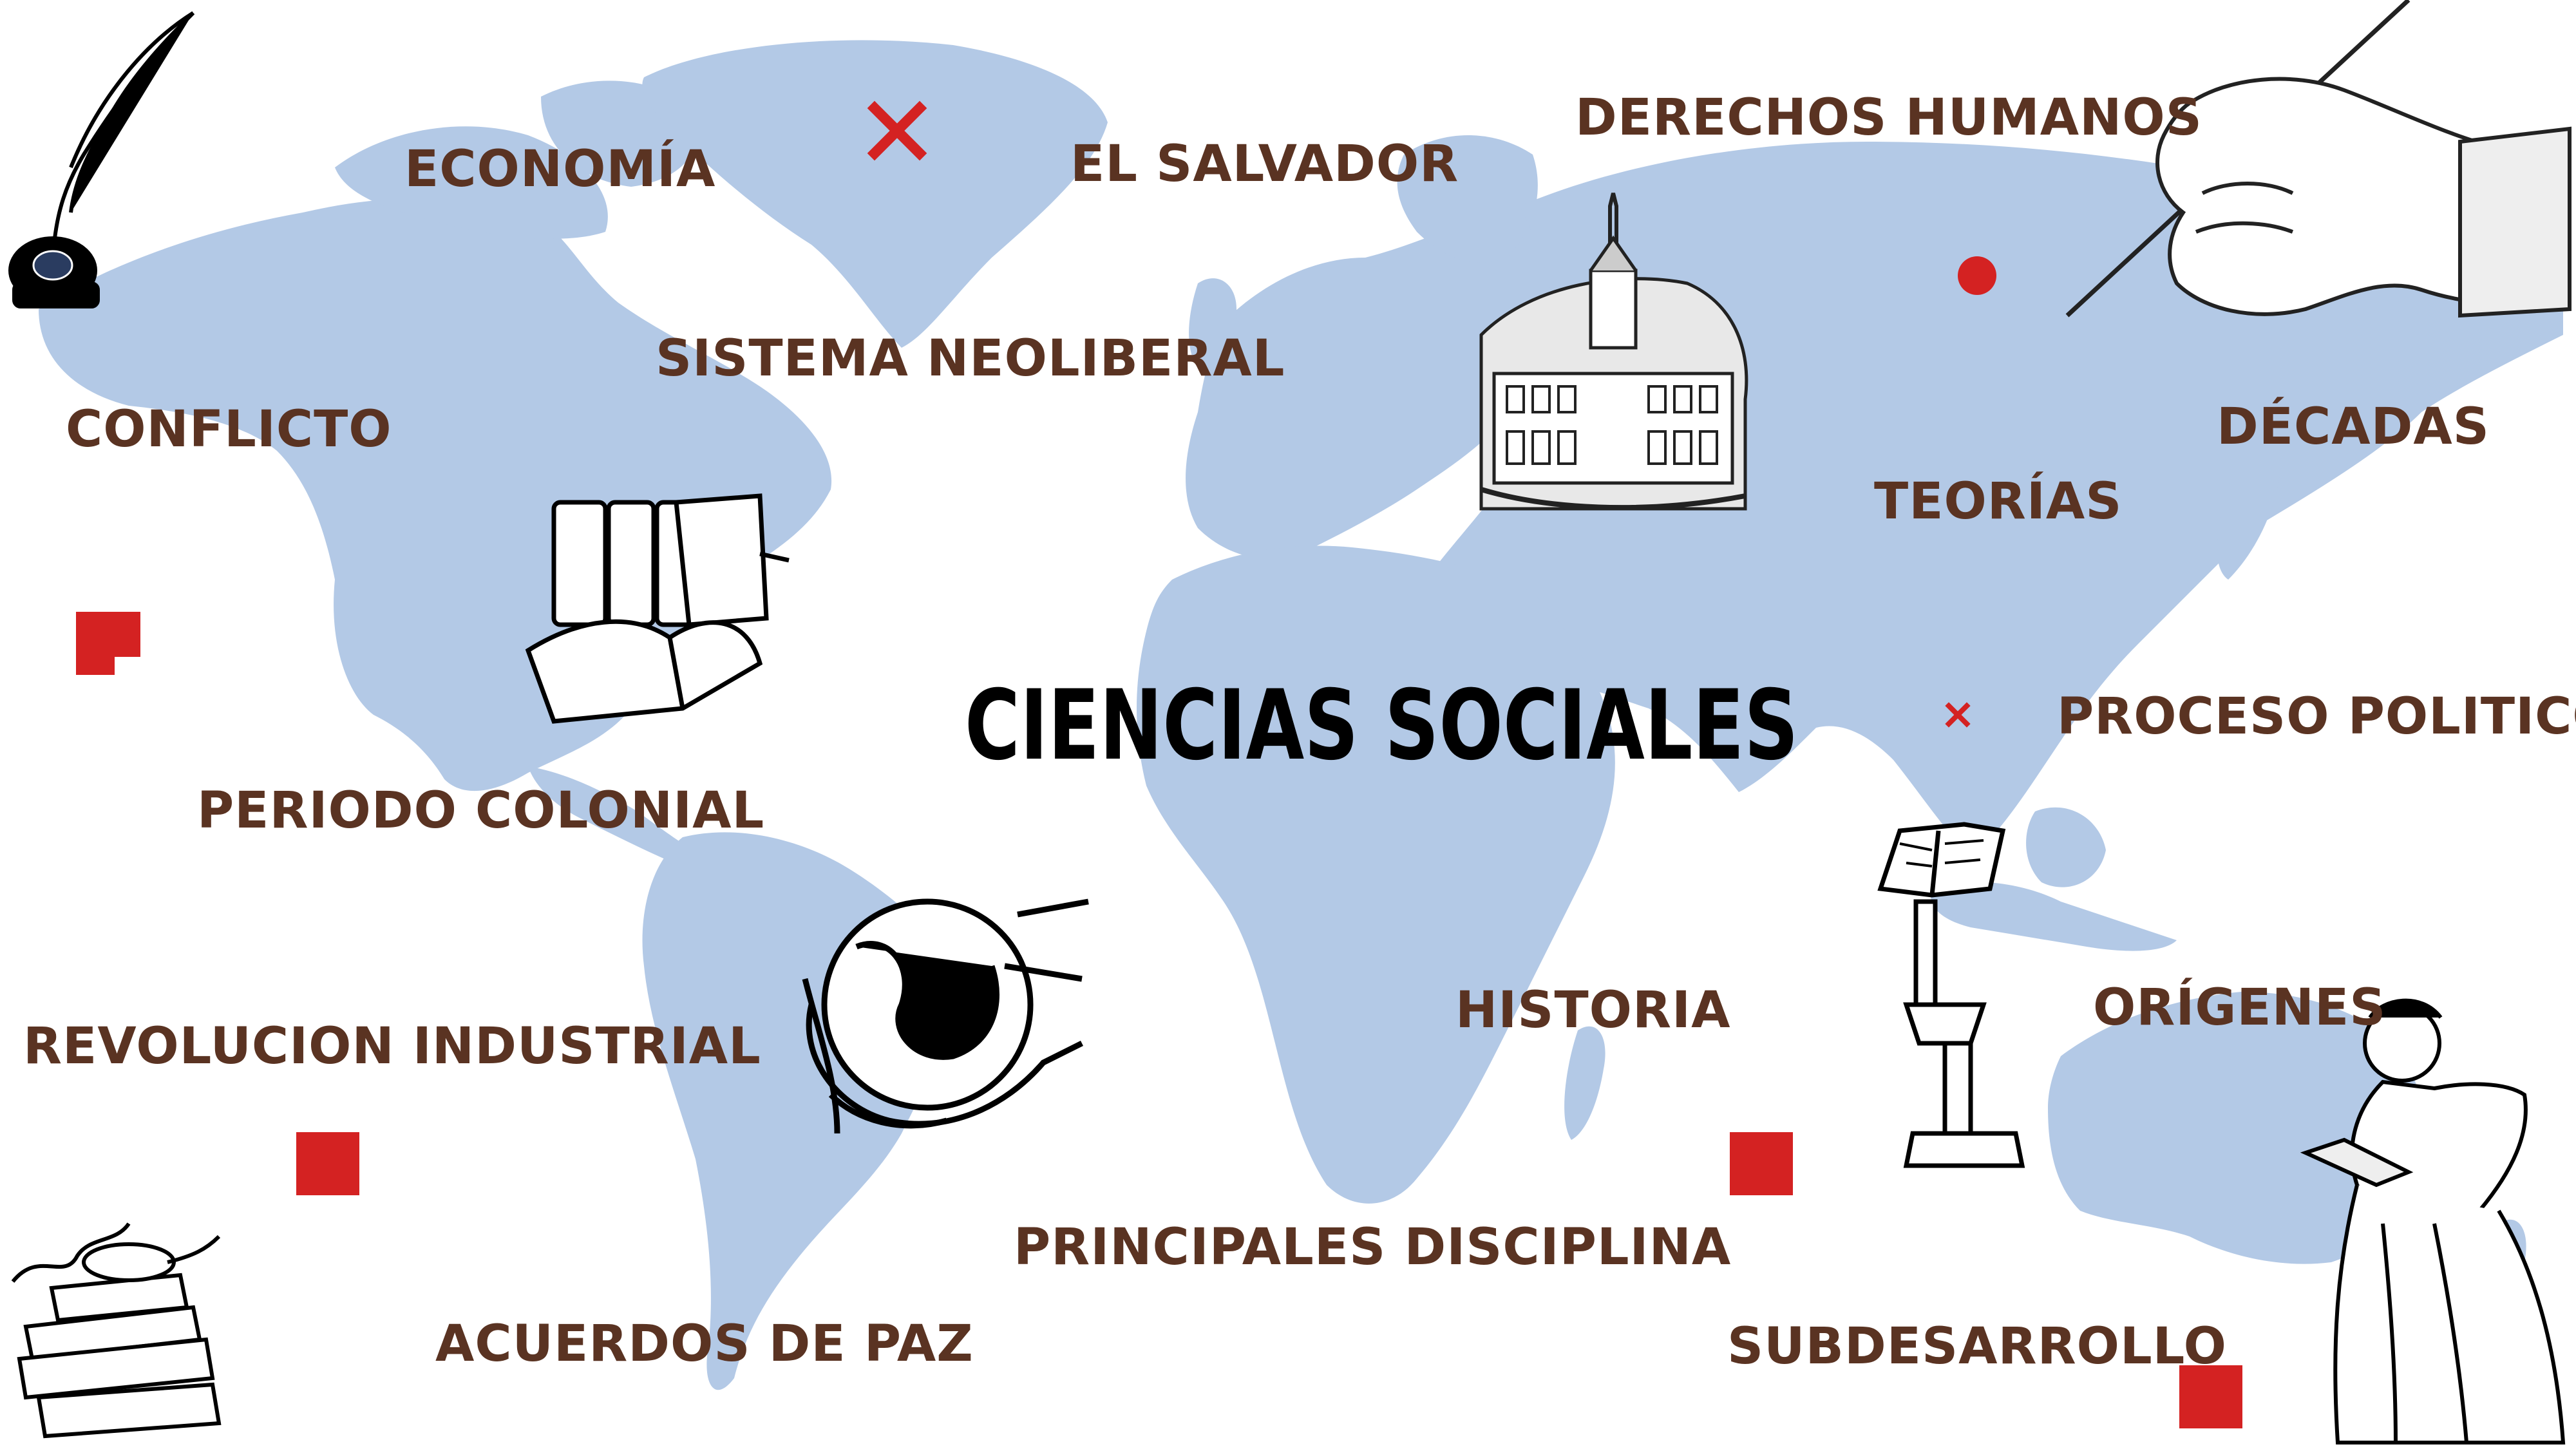 This screenshot has height=1449, width=2576. Describe the element at coordinates (705, 1344) in the screenshot. I see `term-acuerdos-de-paz: ACUERDOS DE PAZ` at that location.